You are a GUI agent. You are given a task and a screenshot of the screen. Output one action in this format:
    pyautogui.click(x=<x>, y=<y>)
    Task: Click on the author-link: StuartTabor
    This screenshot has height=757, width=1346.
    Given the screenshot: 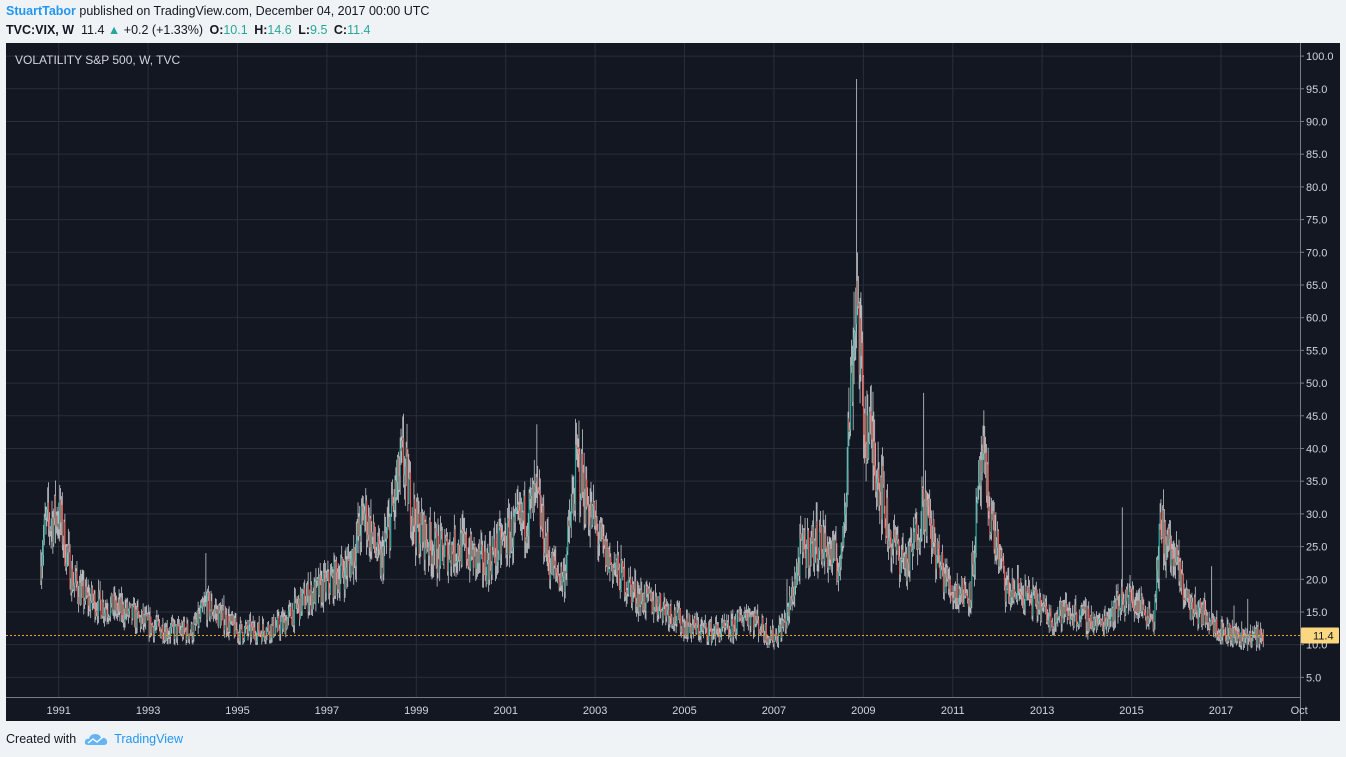 What is the action you would take?
    pyautogui.click(x=41, y=11)
    